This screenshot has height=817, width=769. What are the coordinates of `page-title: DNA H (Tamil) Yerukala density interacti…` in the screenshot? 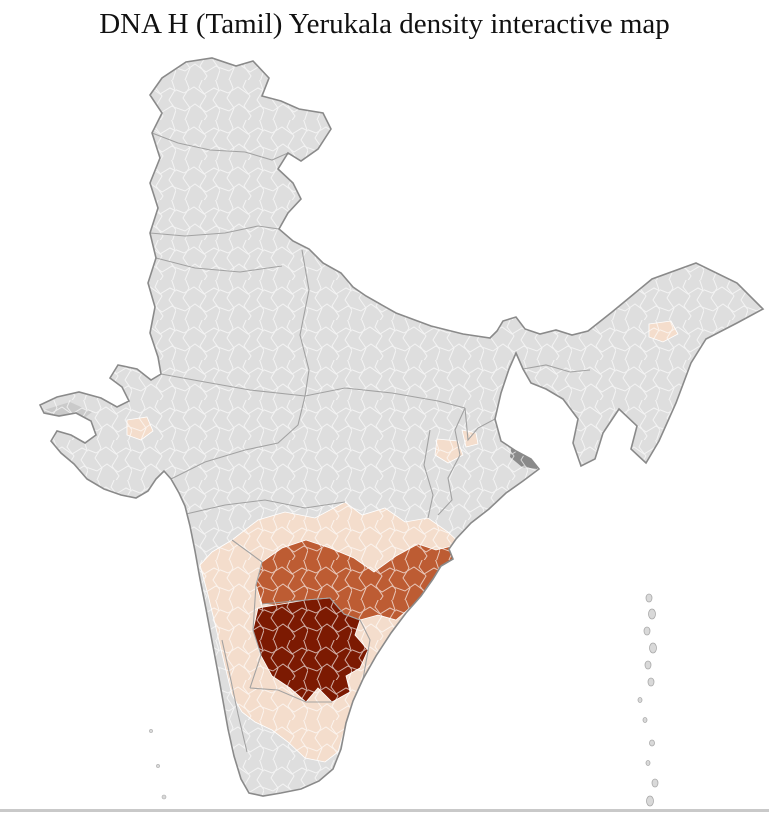 It's located at (384, 24).